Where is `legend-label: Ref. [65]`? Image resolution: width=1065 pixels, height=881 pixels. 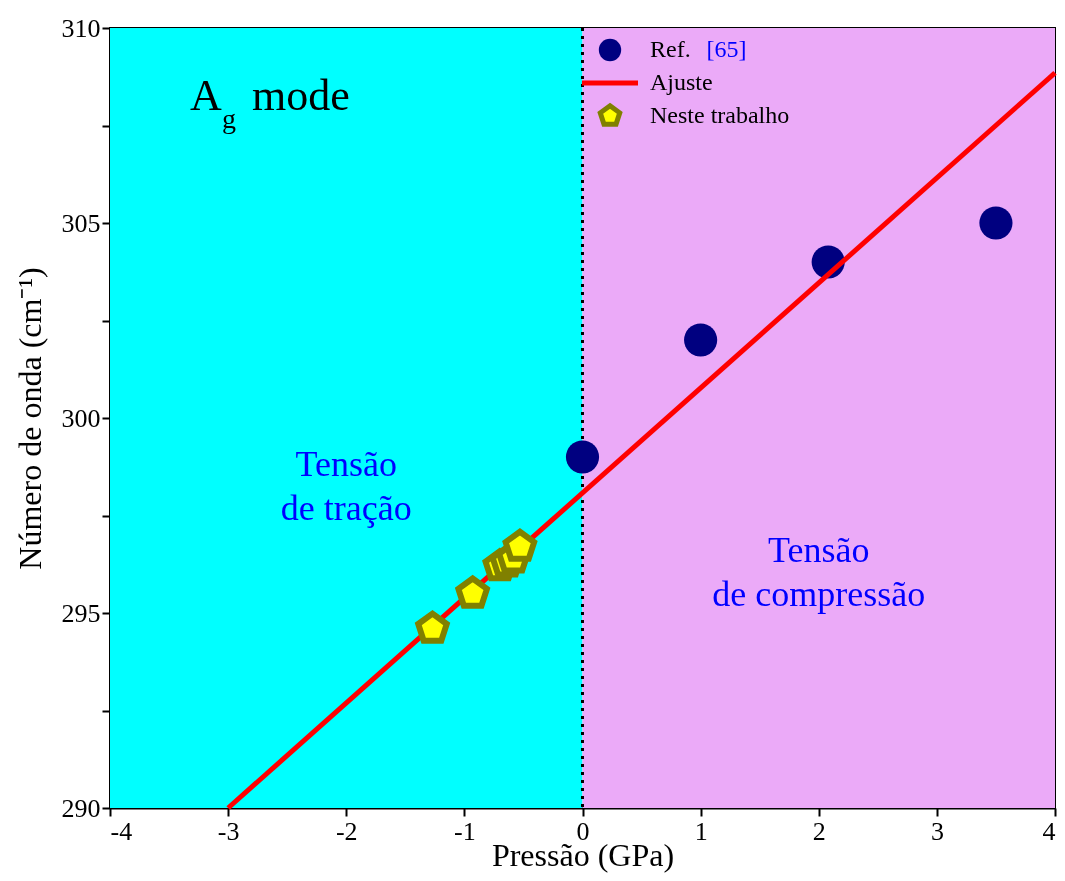 legend-label: Ref. [65] is located at coordinates (698, 49).